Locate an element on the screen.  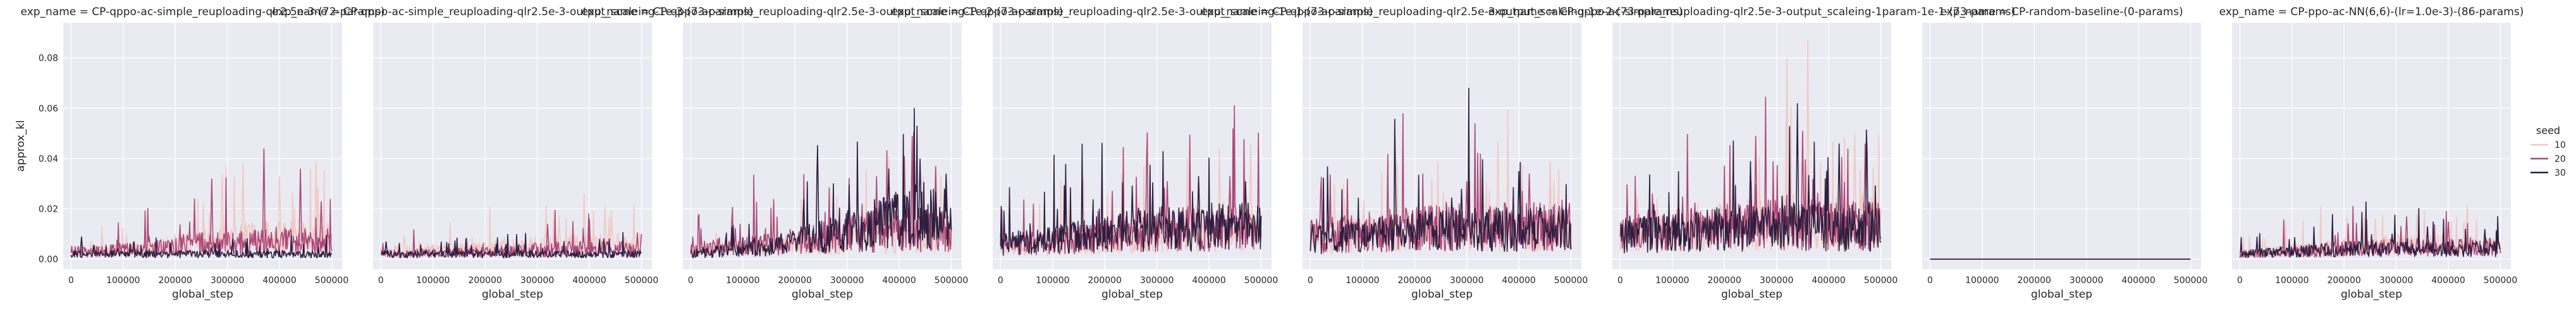
legend: seed 10 20 30 is located at coordinates (2548, 151).